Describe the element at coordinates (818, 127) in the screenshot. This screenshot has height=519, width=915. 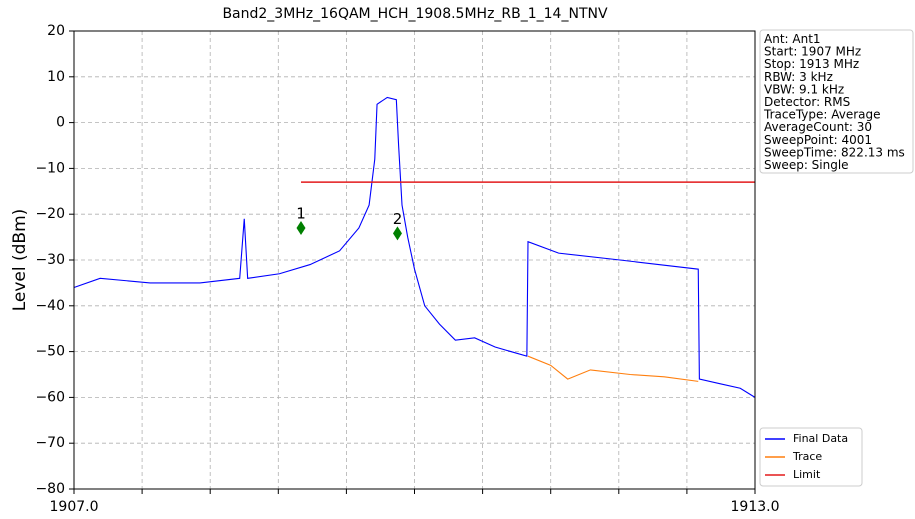
I see `info-line: AverageCount: 30` at that location.